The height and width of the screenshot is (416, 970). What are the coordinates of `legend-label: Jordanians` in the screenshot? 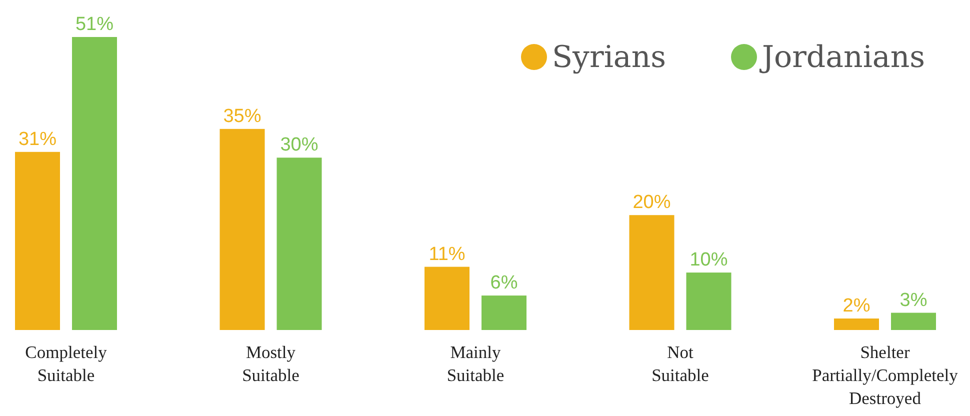 It's located at (842, 57).